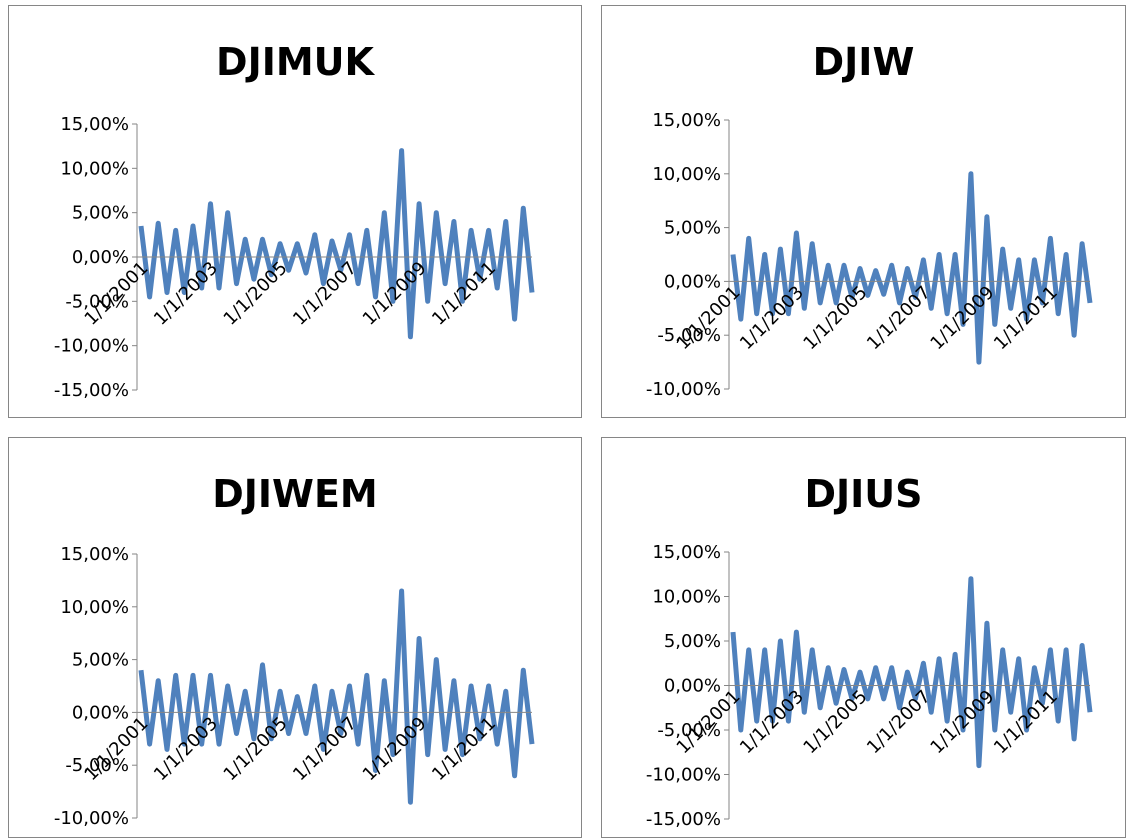  I want to click on chart-title: DJIW, so click(864, 62).